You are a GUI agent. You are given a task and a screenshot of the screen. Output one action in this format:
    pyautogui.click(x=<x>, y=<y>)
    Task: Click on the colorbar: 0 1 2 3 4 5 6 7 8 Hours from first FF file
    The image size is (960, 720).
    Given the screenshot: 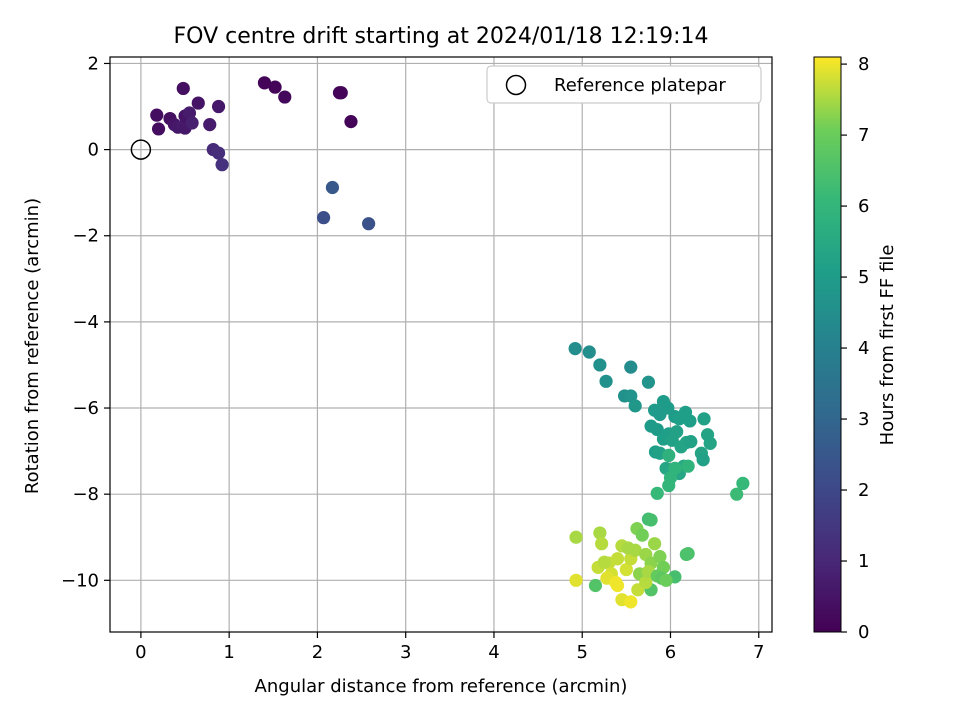 What is the action you would take?
    pyautogui.click(x=855, y=348)
    